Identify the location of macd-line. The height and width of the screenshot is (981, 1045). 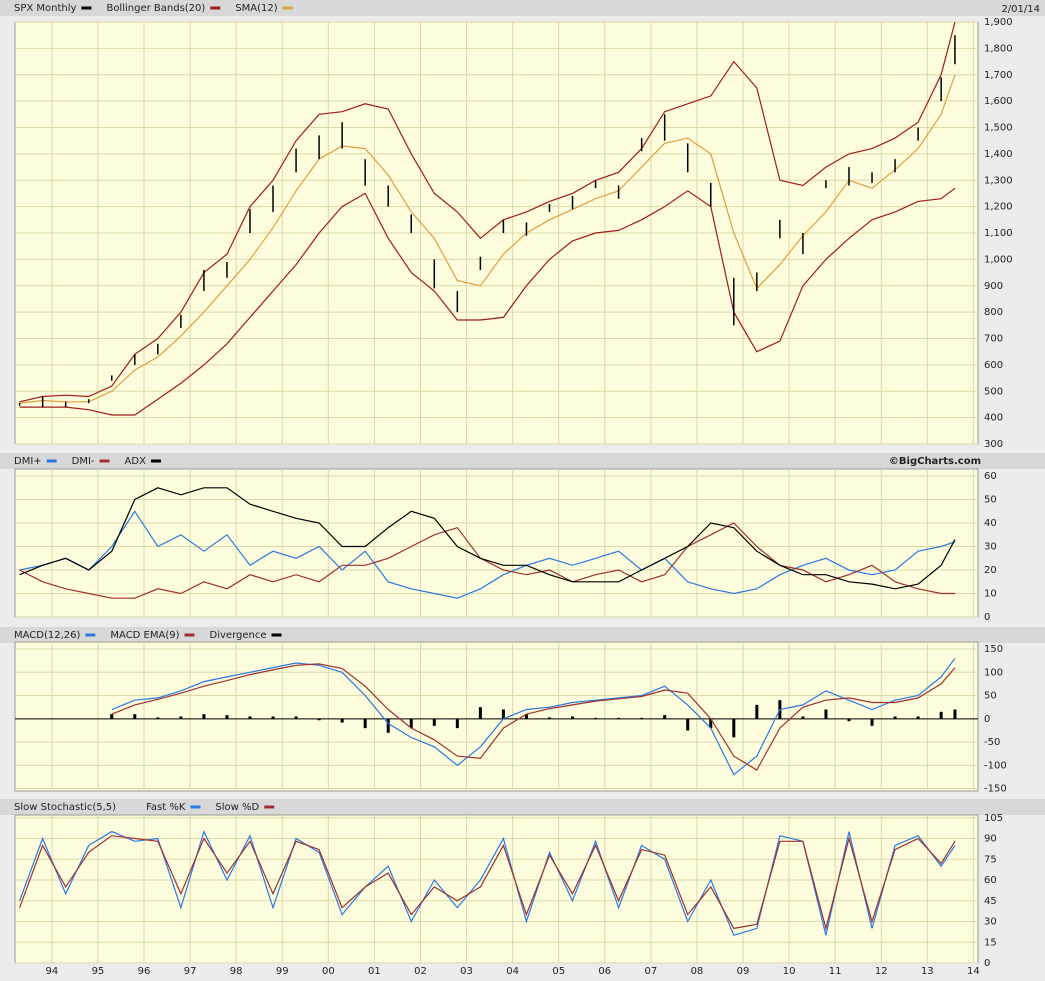
(533, 716).